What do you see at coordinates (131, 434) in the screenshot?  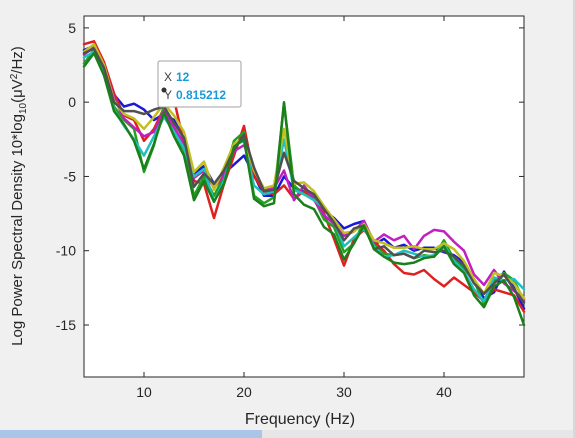 I see `status-tab` at bounding box center [131, 434].